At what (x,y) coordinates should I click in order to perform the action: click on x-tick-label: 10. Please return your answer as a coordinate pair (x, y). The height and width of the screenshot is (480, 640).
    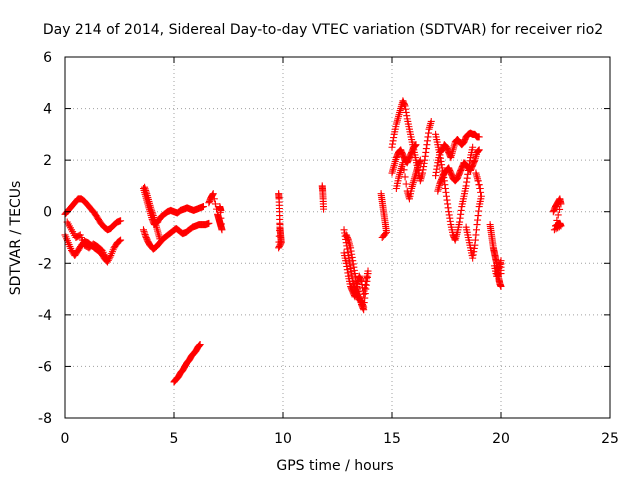
    Looking at the image, I should click on (283, 439).